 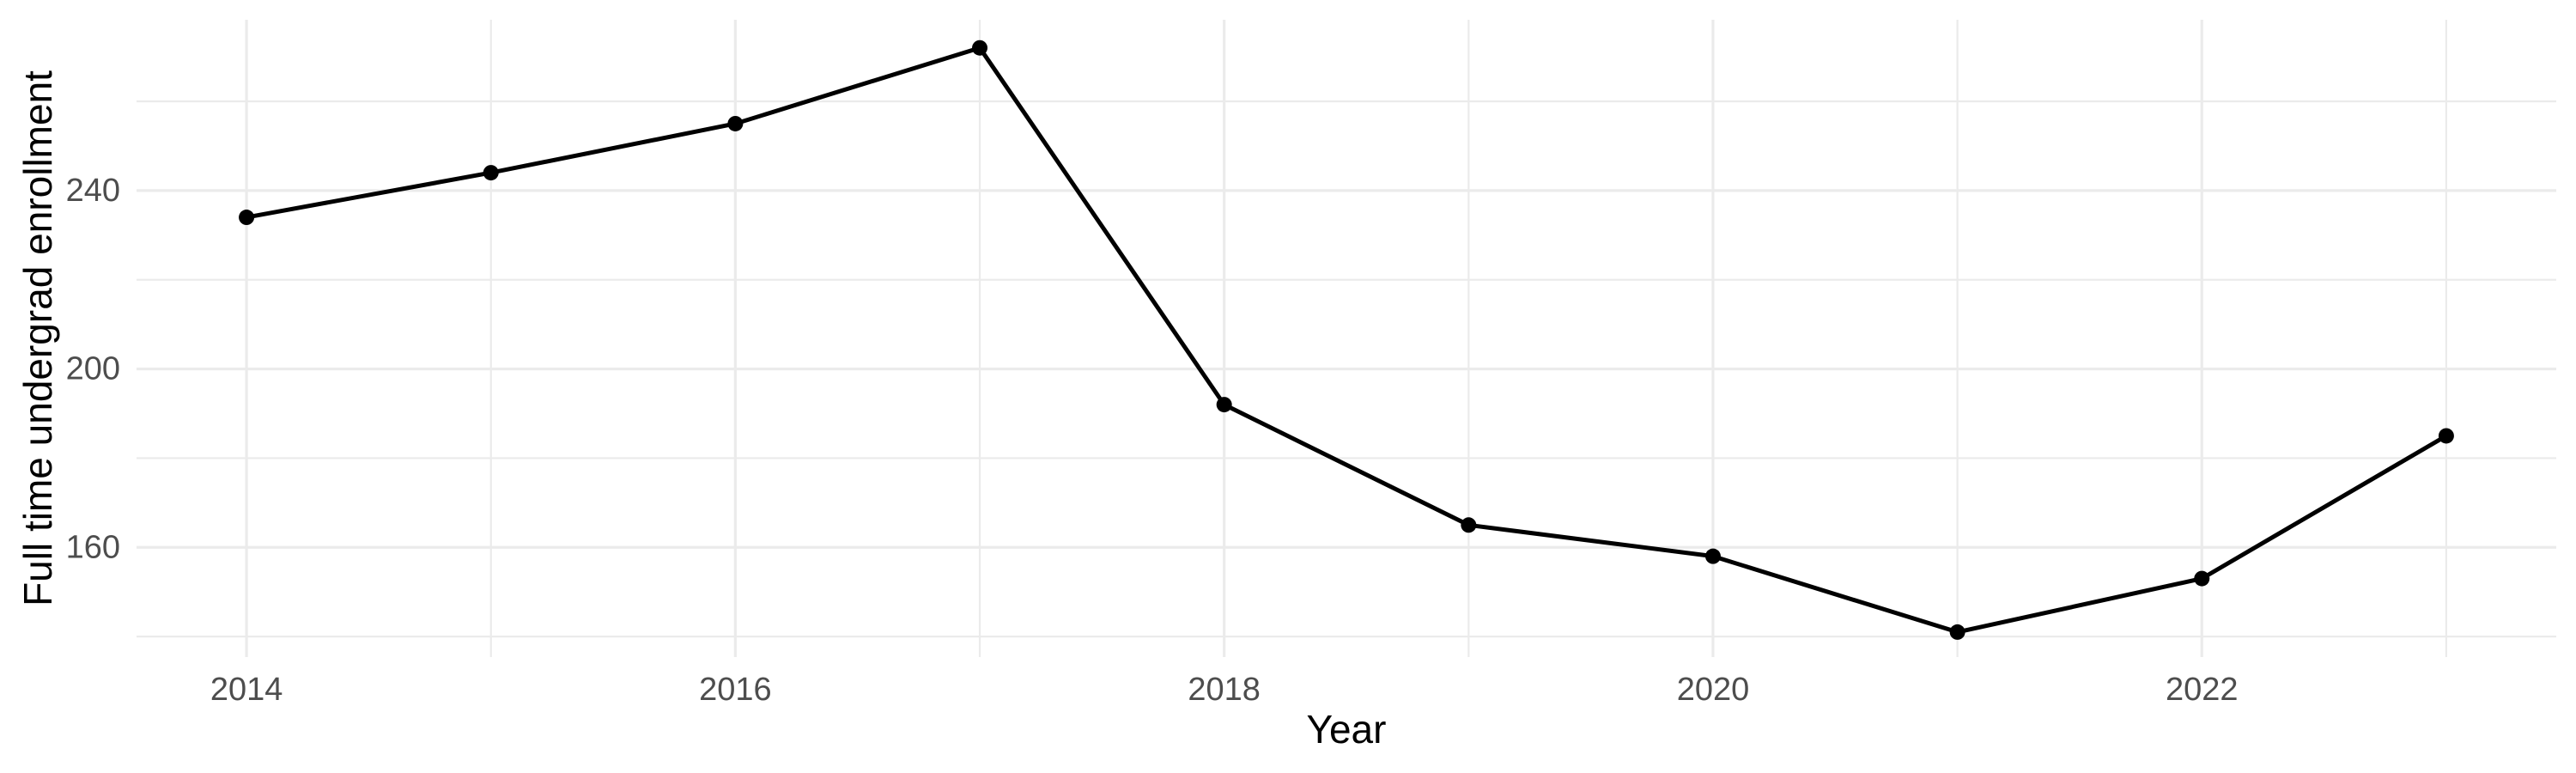 I want to click on data-point-2017, so click(x=980, y=48).